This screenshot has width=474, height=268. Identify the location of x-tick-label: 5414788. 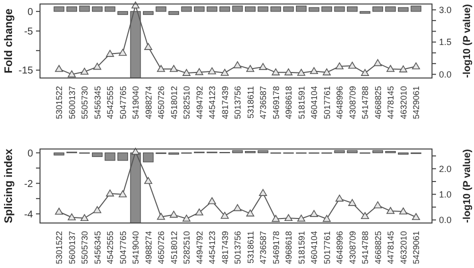
(365, 247).